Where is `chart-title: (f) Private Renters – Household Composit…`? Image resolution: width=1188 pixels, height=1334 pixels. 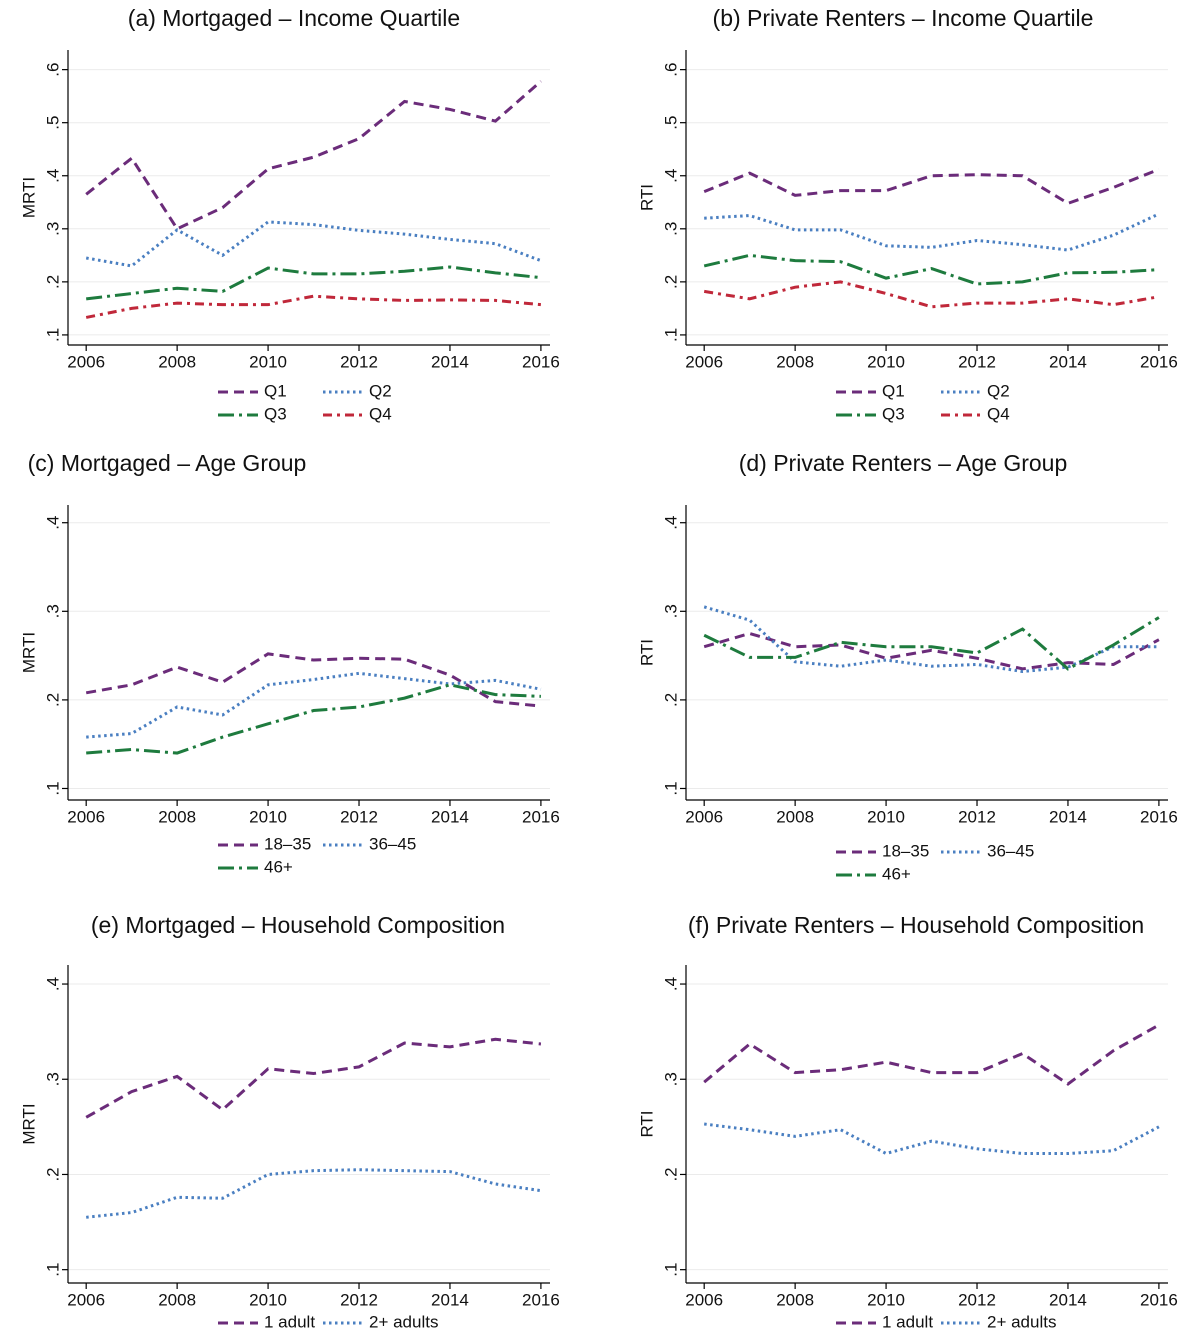 chart-title: (f) Private Renters – Household Composit… is located at coordinates (916, 925).